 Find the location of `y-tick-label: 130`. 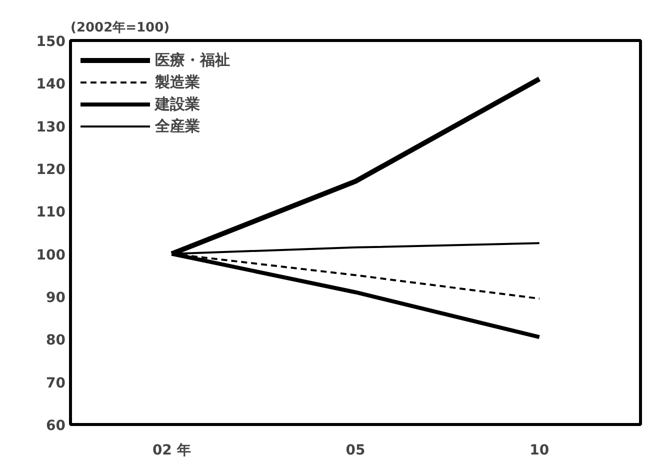

y-tick-label: 130 is located at coordinates (51, 127).